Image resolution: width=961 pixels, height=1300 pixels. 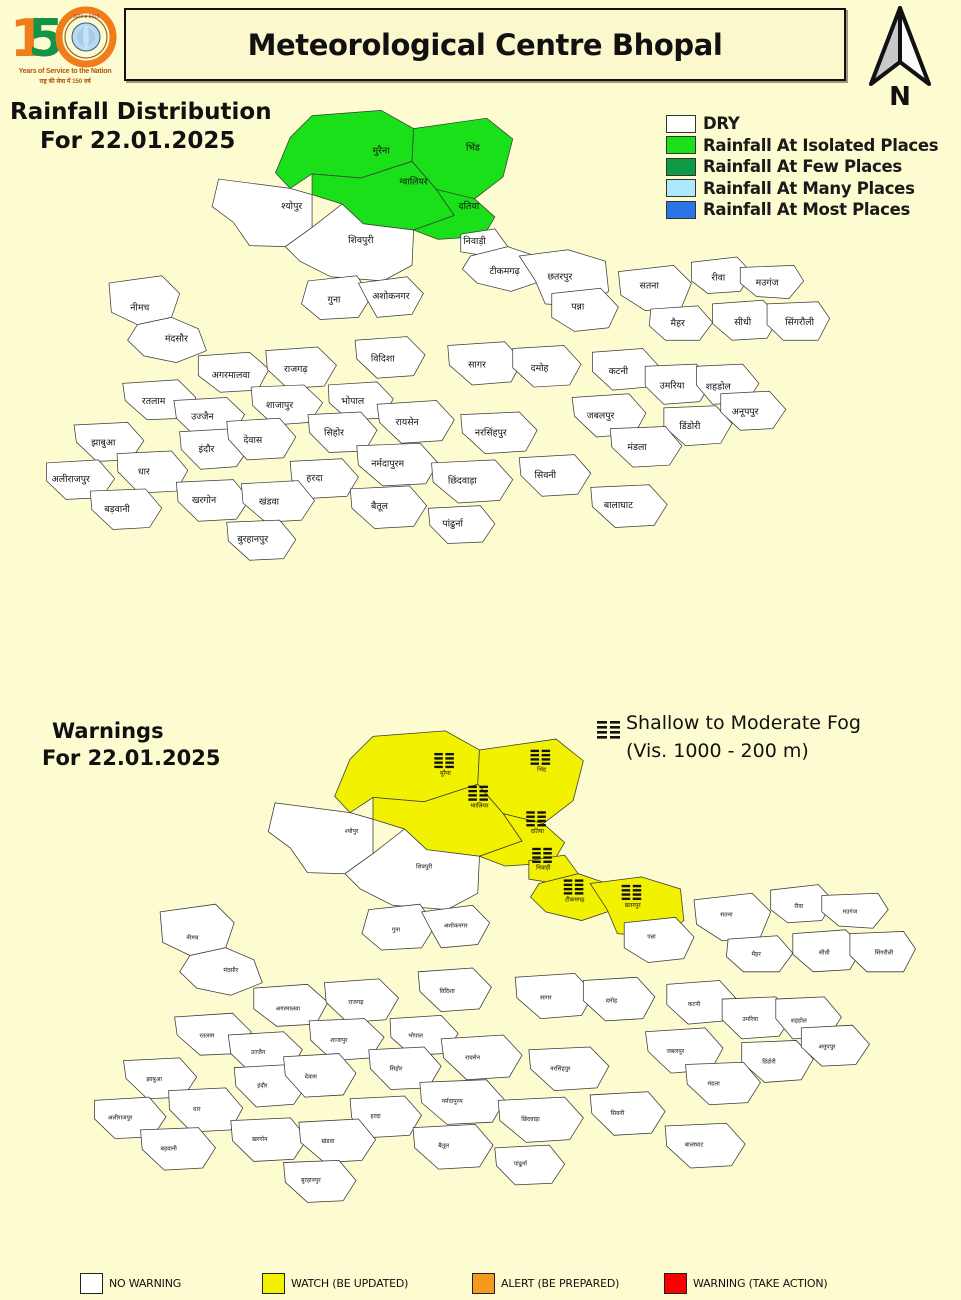 What do you see at coordinates (91, 1283) in the screenshot?
I see `warning-swatch-no-warning` at bounding box center [91, 1283].